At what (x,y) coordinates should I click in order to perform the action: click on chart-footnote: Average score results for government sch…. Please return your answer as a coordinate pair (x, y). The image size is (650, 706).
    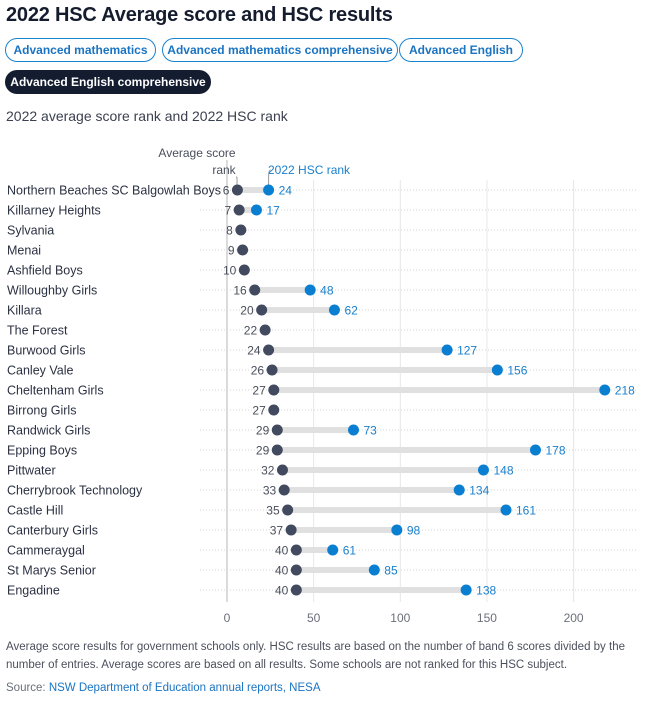
    Looking at the image, I should click on (315, 656).